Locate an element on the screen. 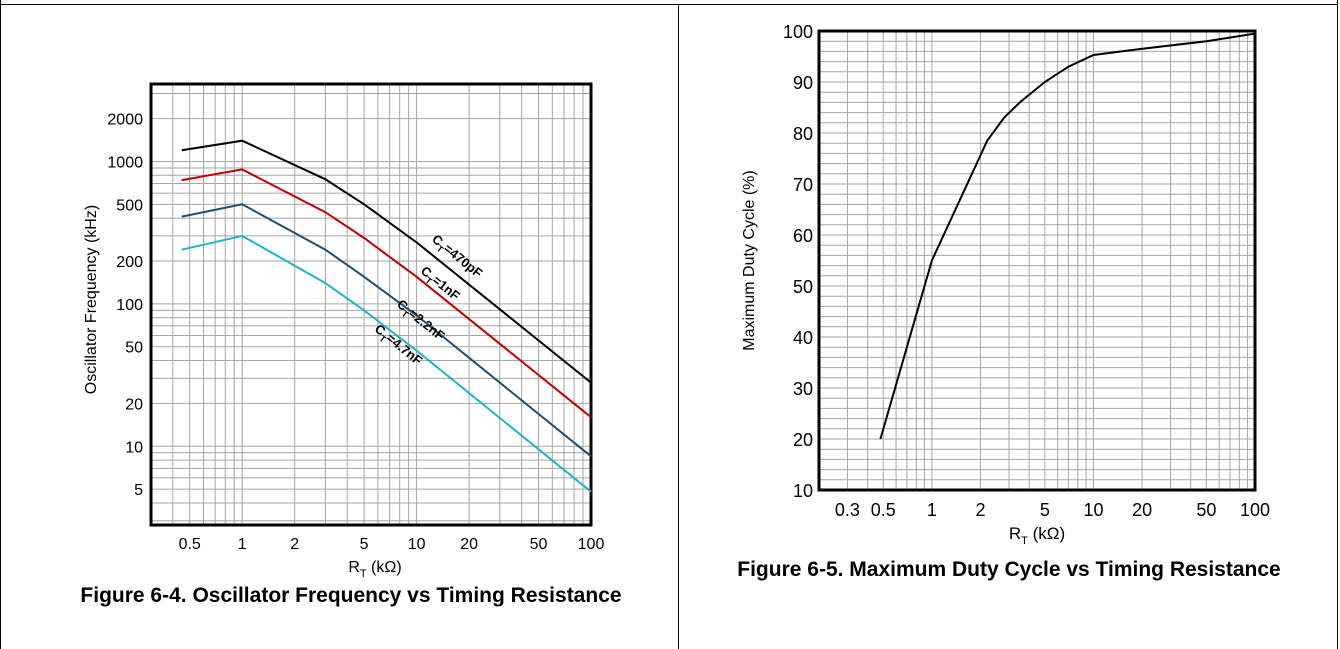 Image resolution: width=1340 pixels, height=649 pixels. y-tick-label: 40 is located at coordinates (803, 338).